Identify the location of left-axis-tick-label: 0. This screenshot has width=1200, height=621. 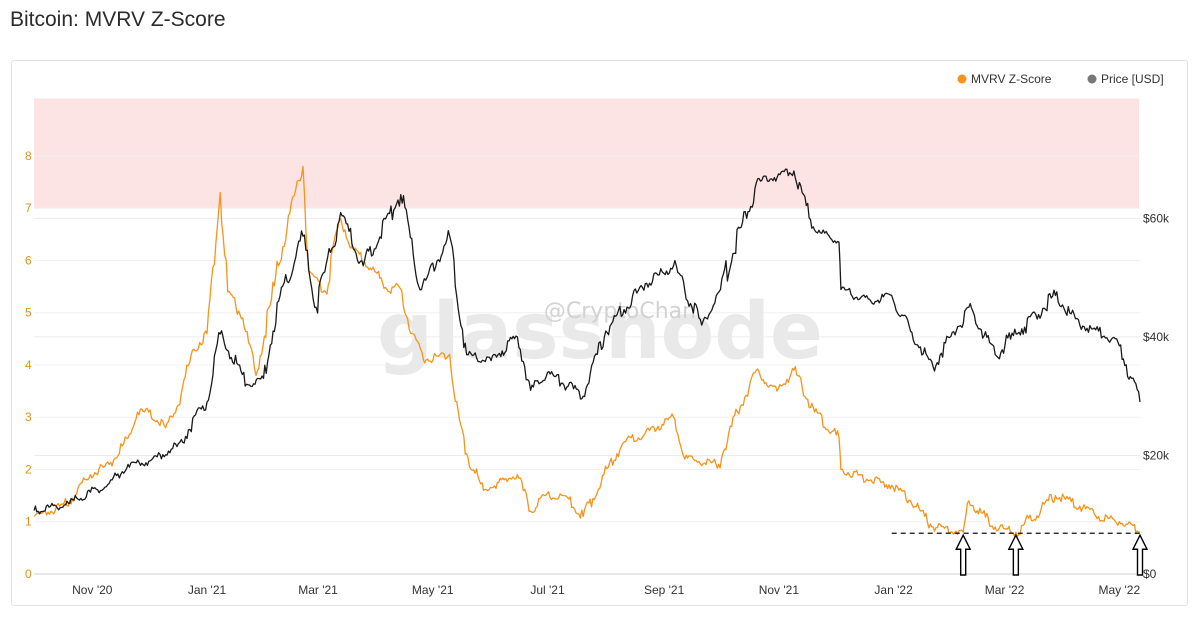
(28, 574).